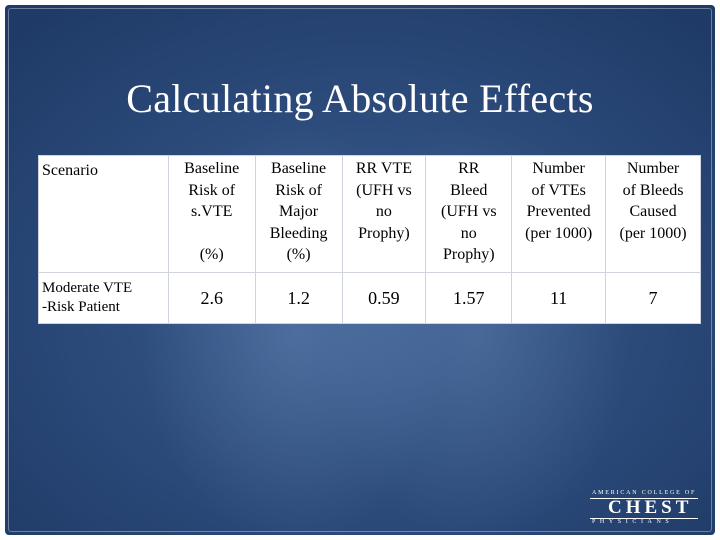  Describe the element at coordinates (211, 298) in the screenshot. I see `baseline-svte-value: 2.6` at that location.